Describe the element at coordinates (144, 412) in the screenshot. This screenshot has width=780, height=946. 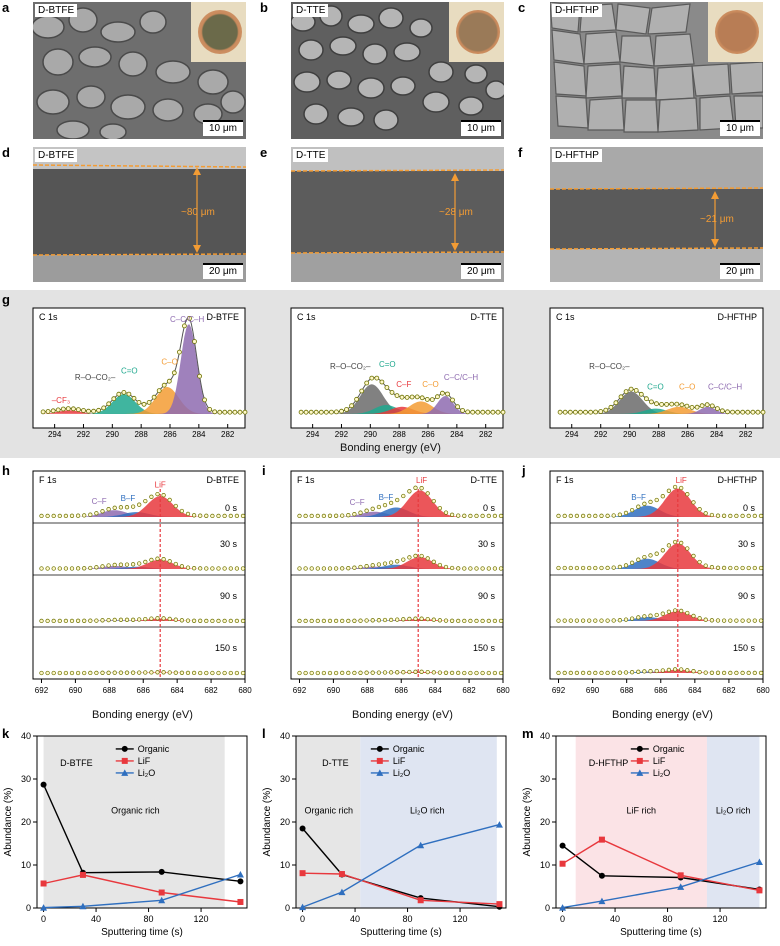
I see `c1s-peak-cf` at that location.